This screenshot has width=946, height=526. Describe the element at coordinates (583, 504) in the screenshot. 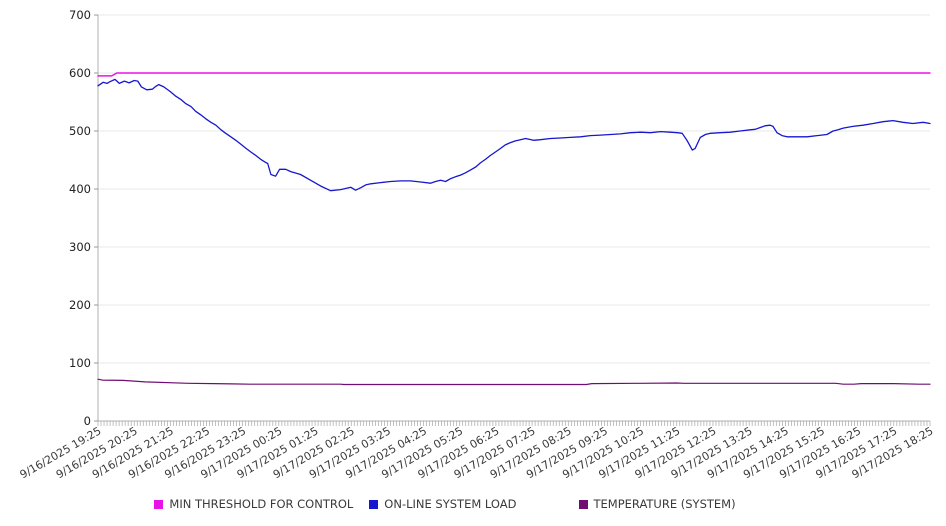

I see `legend-swatch-purple-icon` at that location.